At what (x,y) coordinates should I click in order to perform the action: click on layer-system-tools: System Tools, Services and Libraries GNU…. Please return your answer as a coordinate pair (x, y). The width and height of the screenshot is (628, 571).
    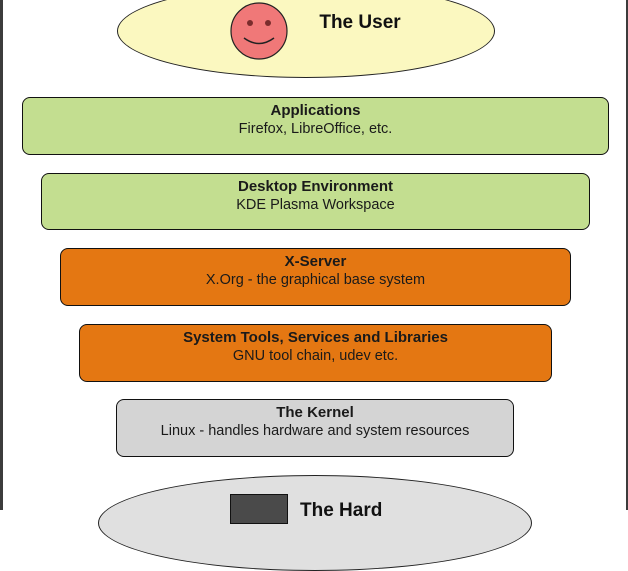
    Looking at the image, I should click on (315, 353).